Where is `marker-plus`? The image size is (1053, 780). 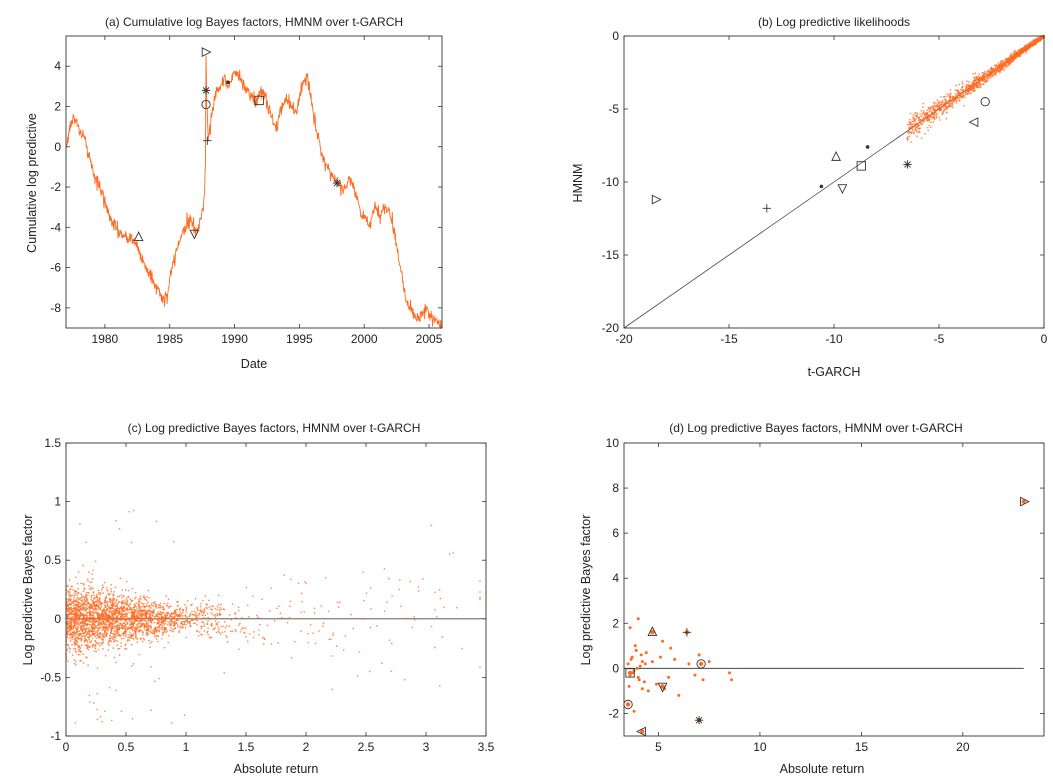
marker-plus is located at coordinates (766, 208).